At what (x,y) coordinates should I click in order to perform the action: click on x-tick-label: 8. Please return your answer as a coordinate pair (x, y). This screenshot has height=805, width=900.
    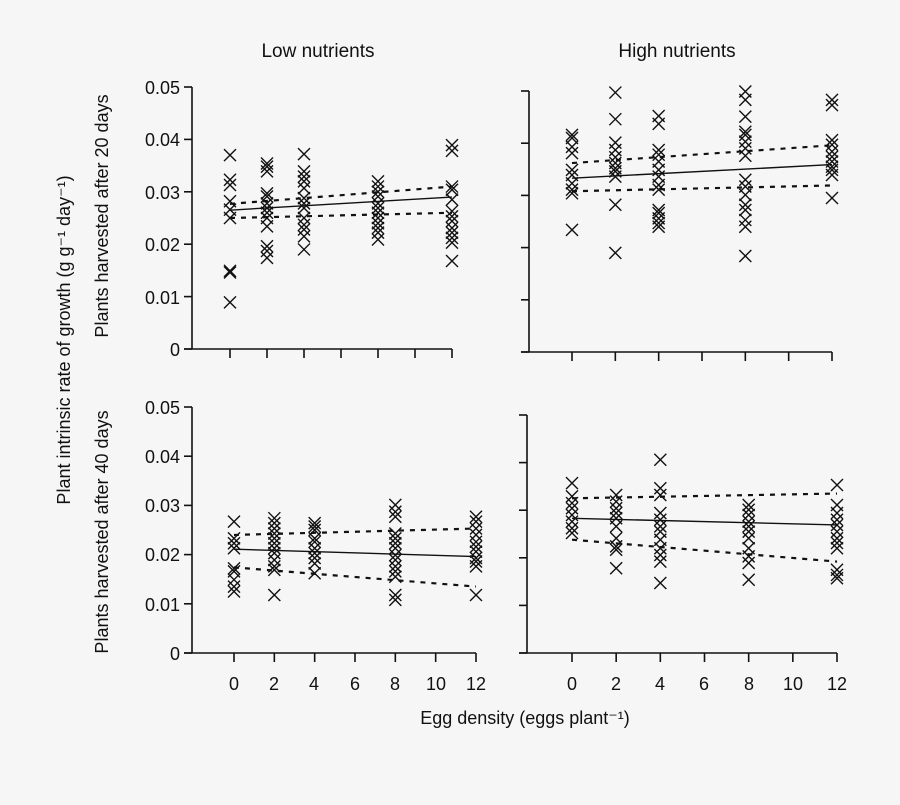
    Looking at the image, I should click on (395, 684).